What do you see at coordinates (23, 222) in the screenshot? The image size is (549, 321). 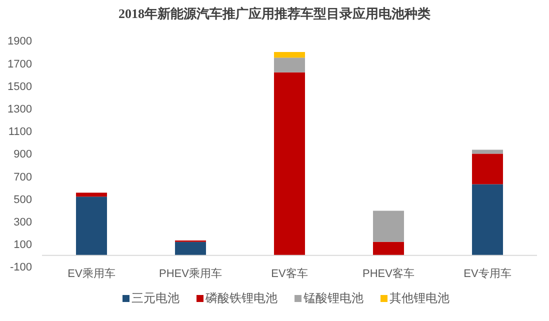 I see `y-tick-label: 300` at bounding box center [23, 222].